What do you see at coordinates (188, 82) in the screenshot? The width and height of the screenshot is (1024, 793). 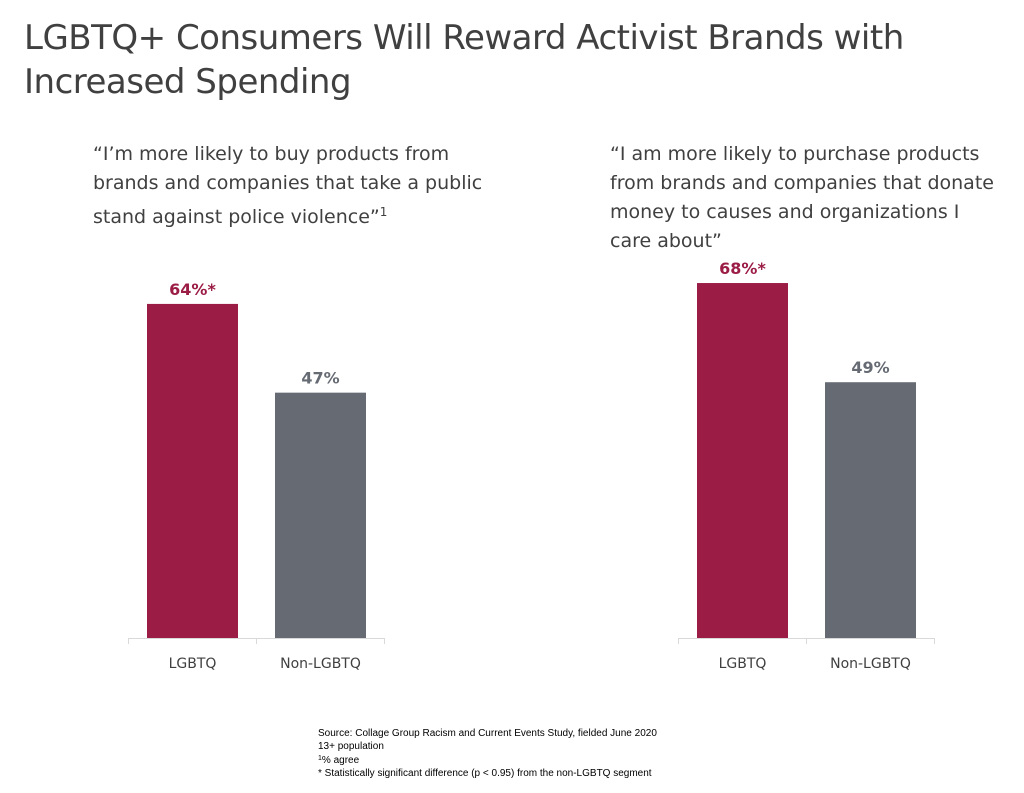 I see `title-line-2: Increased Spending` at bounding box center [188, 82].